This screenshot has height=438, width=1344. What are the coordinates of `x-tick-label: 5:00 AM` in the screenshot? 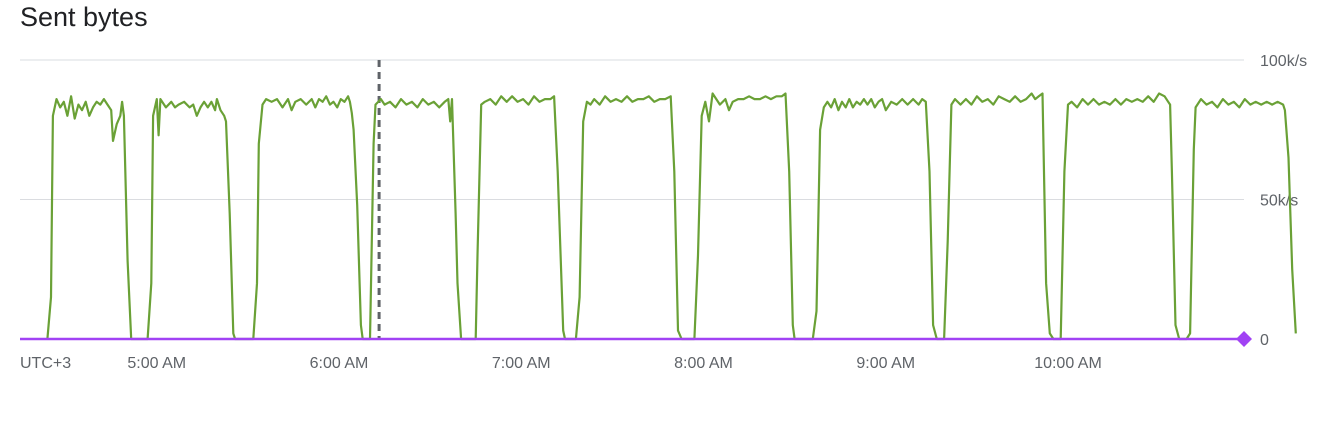 It's located at (156, 363).